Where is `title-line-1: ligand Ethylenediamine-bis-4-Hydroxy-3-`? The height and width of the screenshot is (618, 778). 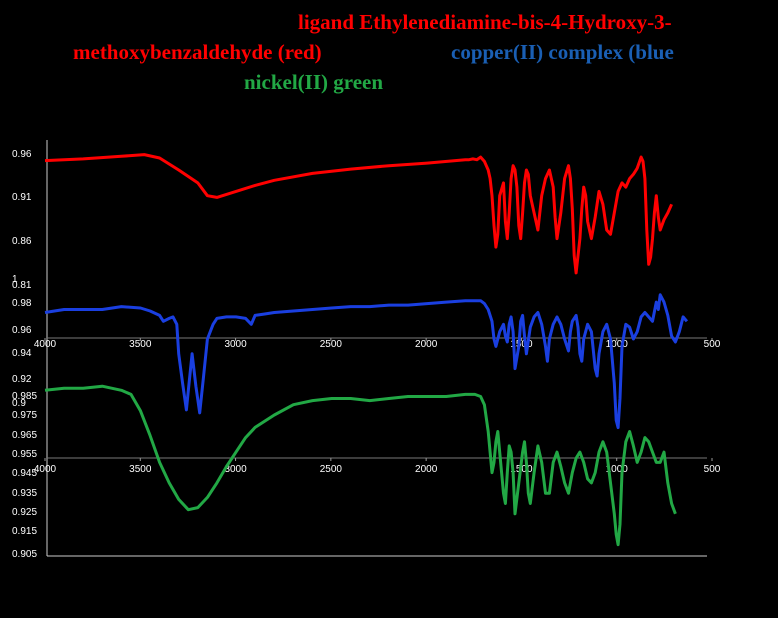 title-line-1: ligand Ethylenediamine-bis-4-Hydroxy-3- is located at coordinates (485, 22).